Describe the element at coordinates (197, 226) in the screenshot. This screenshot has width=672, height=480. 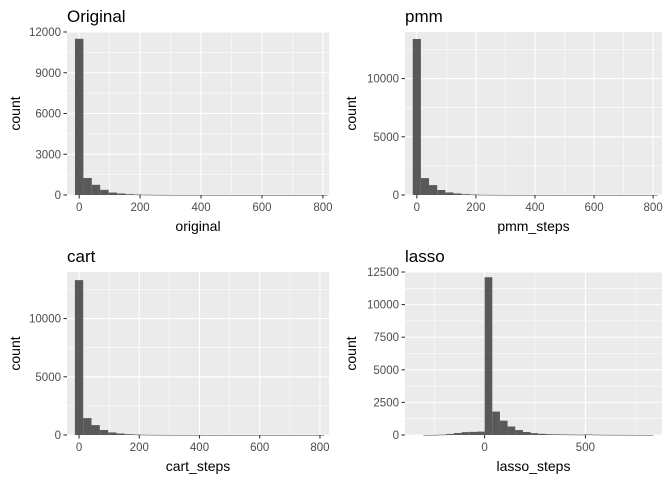
I see `x-axis-title: original` at that location.